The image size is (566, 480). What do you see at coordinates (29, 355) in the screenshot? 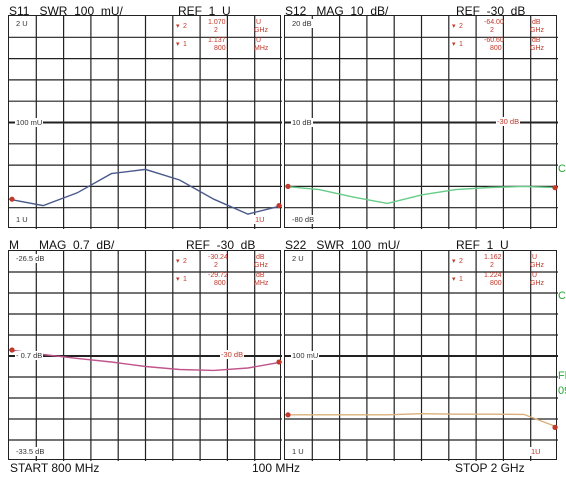
I see `scale-label-ref: - 0.7 dB` at bounding box center [29, 355].